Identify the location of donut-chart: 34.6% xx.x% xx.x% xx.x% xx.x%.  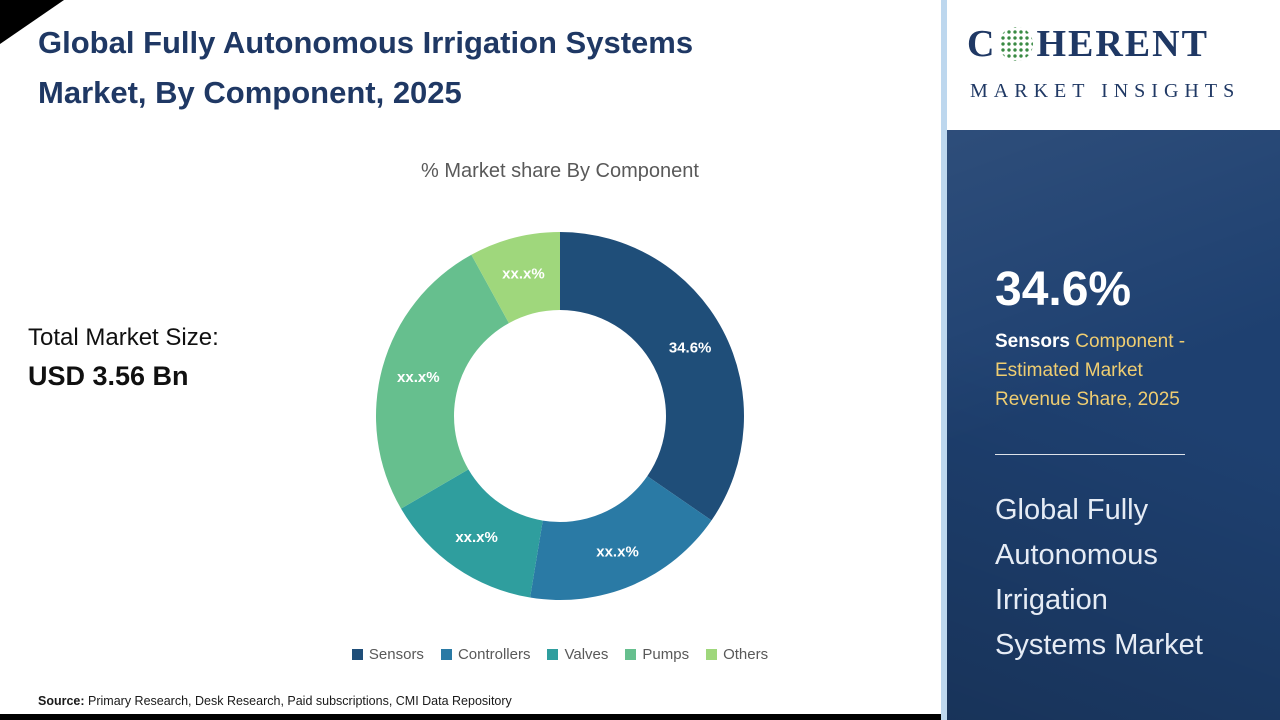
(560, 416).